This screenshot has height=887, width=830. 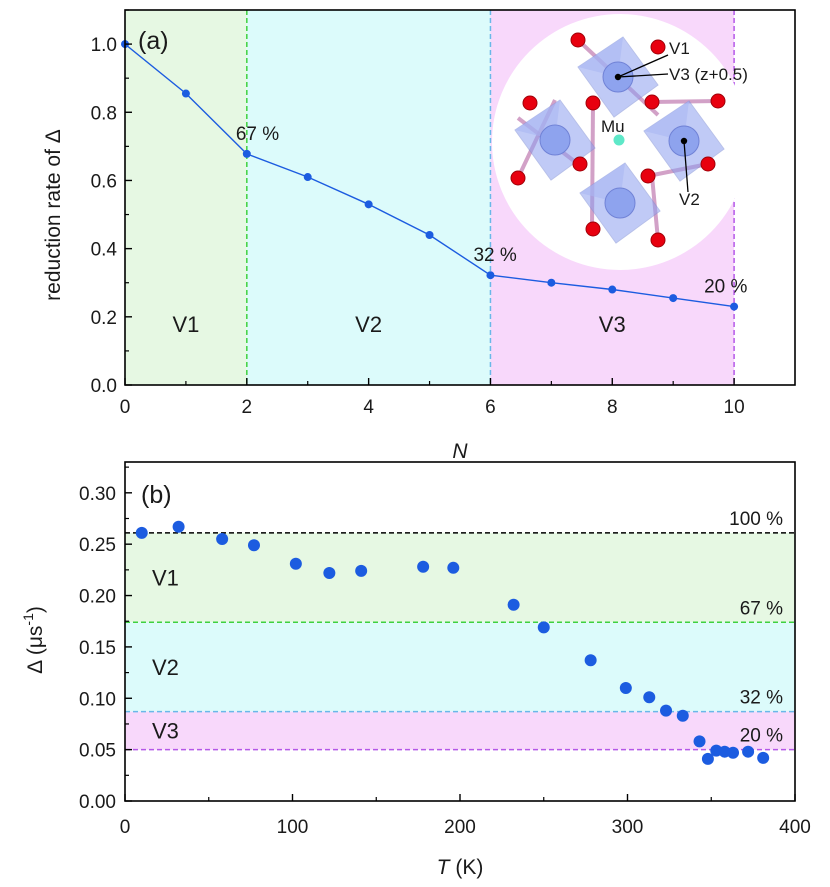 I want to click on b-reference-label: 67 %, so click(x=761, y=608).